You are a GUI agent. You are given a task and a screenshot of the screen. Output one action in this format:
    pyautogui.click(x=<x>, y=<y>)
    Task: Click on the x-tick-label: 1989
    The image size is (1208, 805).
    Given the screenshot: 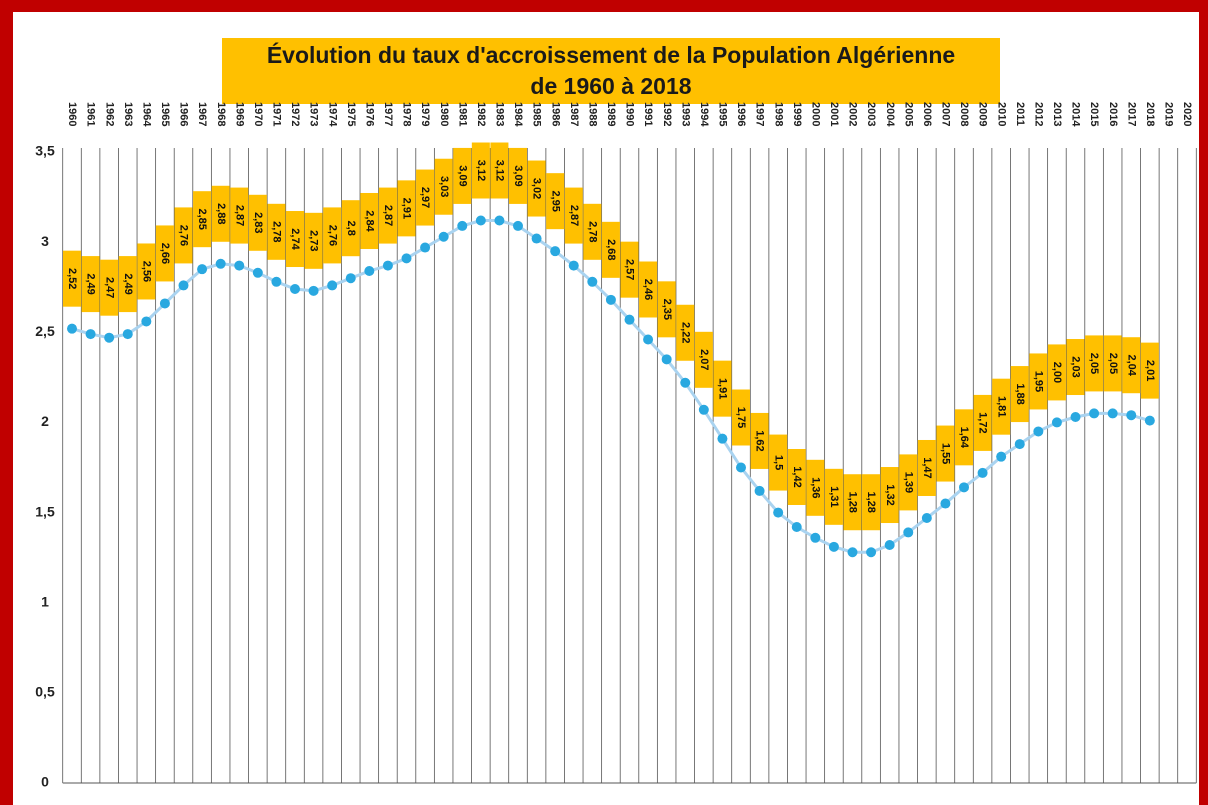 What is the action you would take?
    pyautogui.click(x=611, y=114)
    